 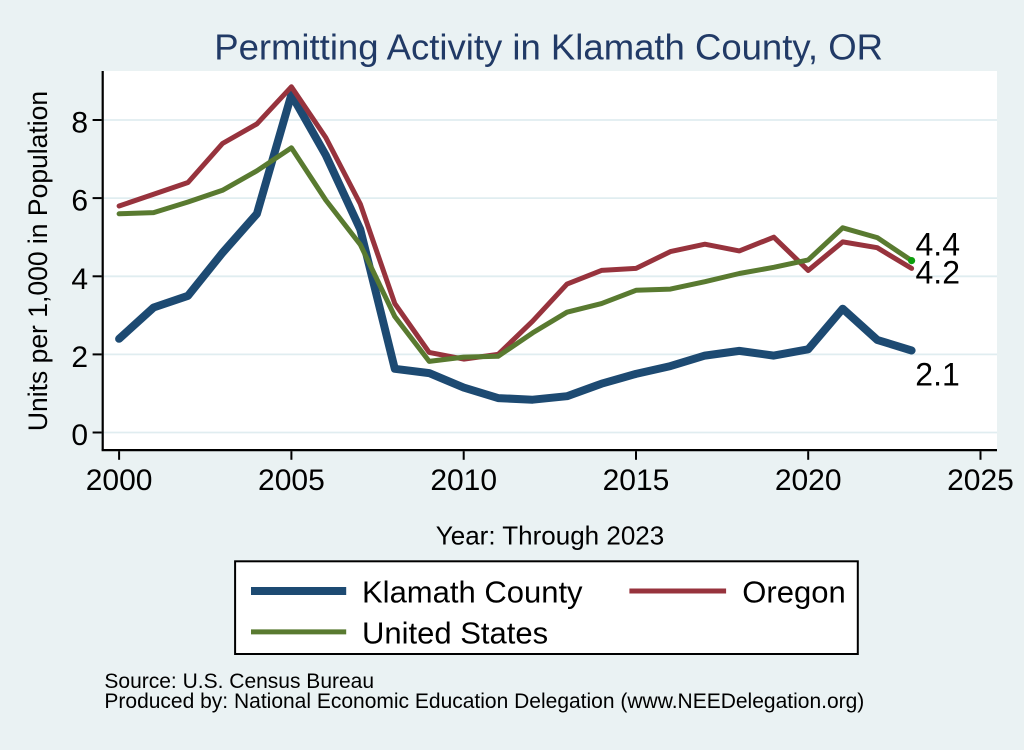 What do you see at coordinates (463, 480) in the screenshot?
I see `svg-text: 2010` at bounding box center [463, 480].